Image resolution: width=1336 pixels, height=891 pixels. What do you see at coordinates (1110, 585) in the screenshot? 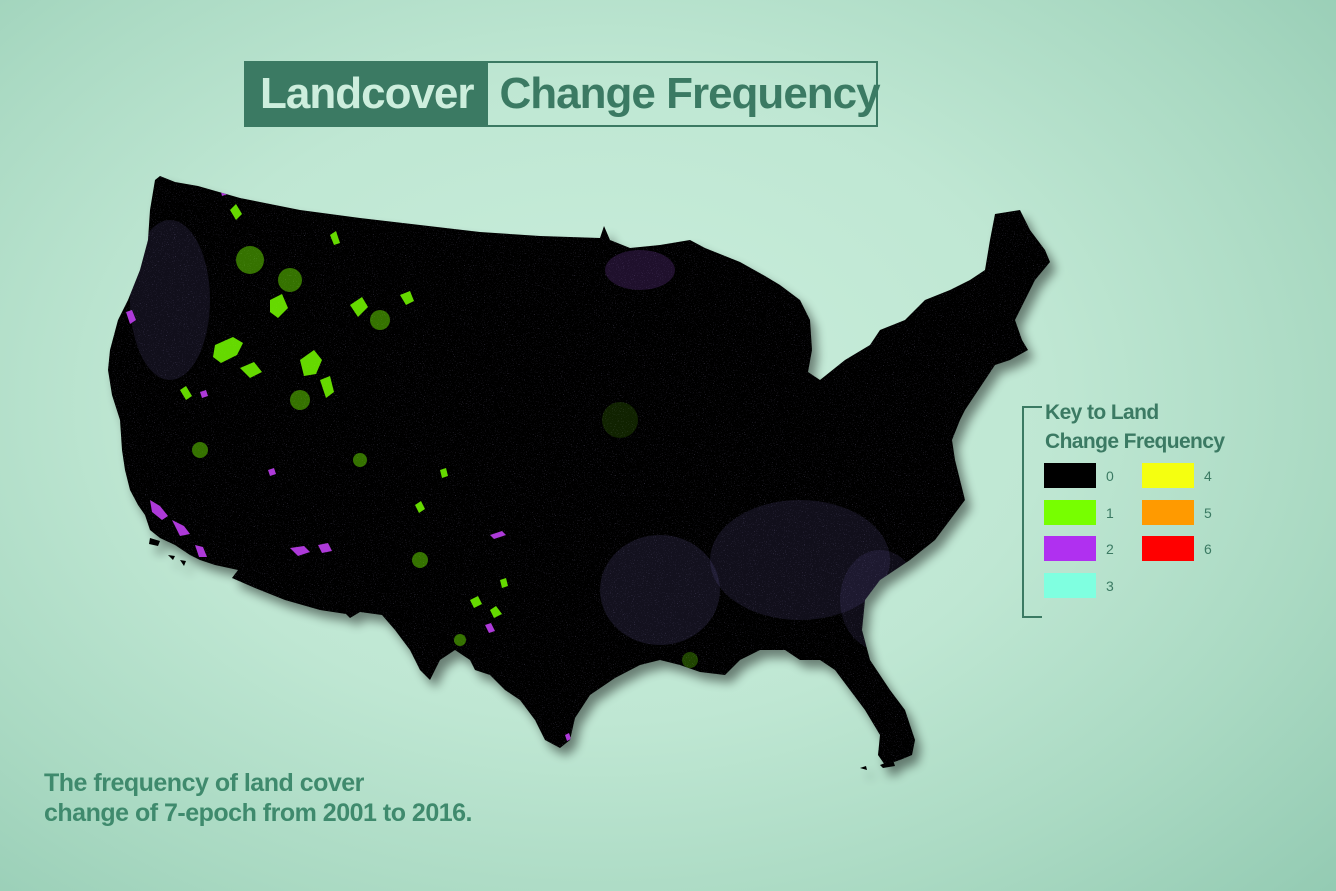
I see `legend-label-3: 3` at bounding box center [1110, 585].